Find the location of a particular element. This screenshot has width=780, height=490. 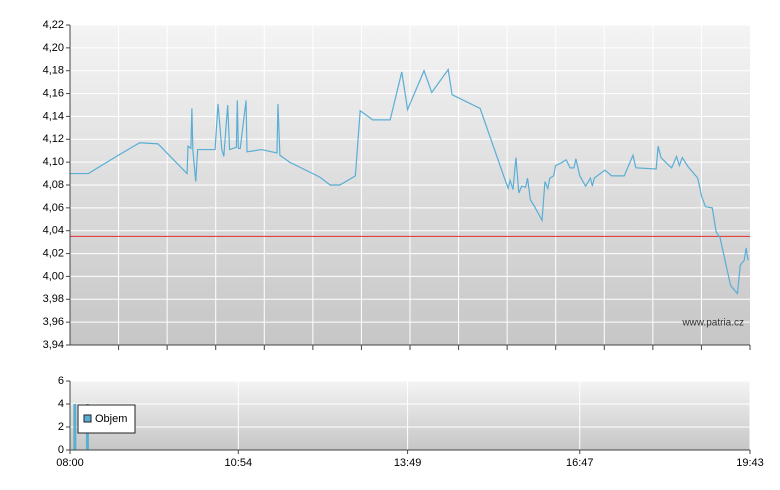

y-tick-label: 4,20 is located at coordinates (53, 48).